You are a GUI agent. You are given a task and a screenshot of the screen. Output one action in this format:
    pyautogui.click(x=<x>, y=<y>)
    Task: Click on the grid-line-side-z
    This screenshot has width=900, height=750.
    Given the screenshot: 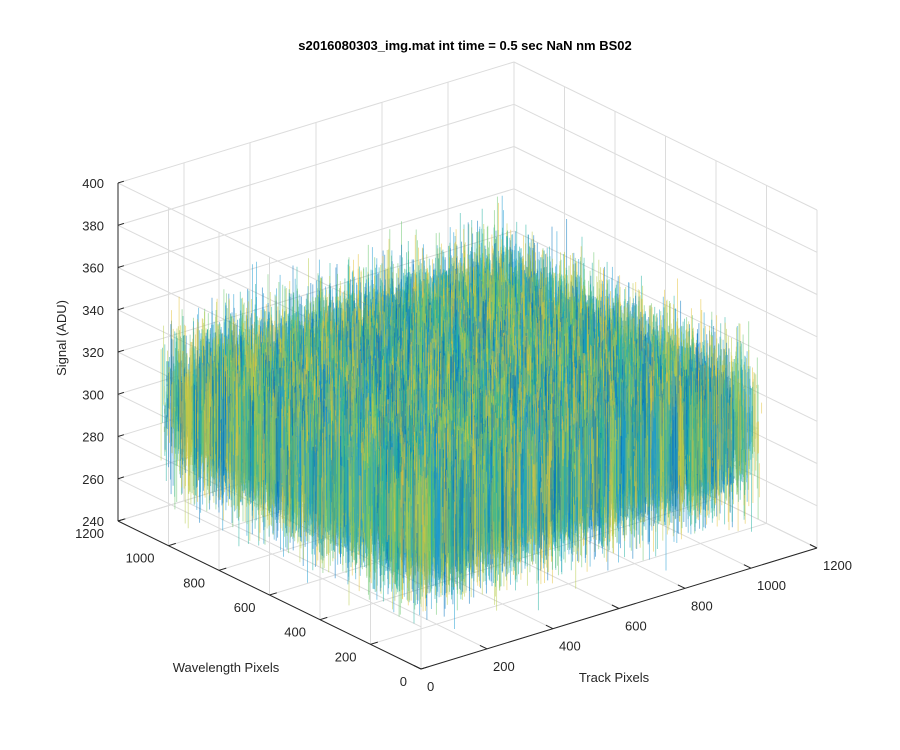 What is the action you would take?
    pyautogui.click(x=269, y=553)
    